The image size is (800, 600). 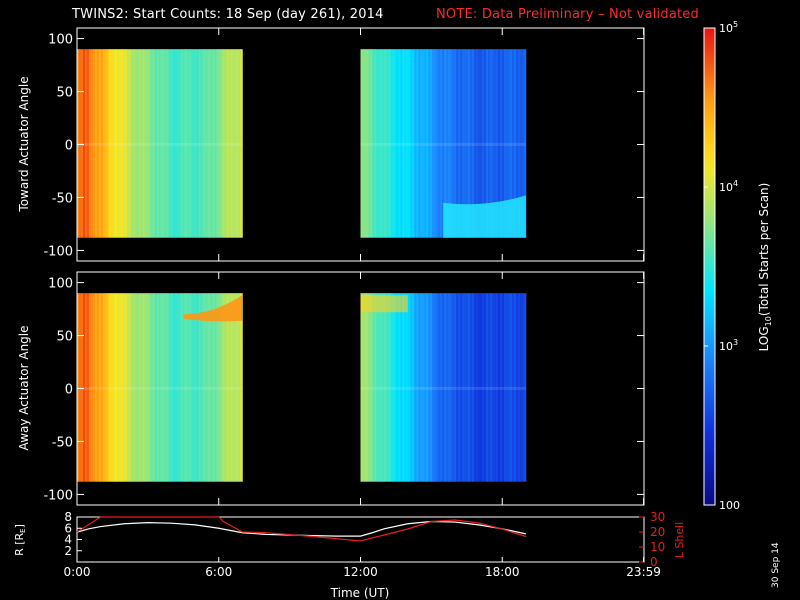 What do you see at coordinates (62, 442) in the screenshot?
I see `y-tick-label: -50` at bounding box center [62, 442].